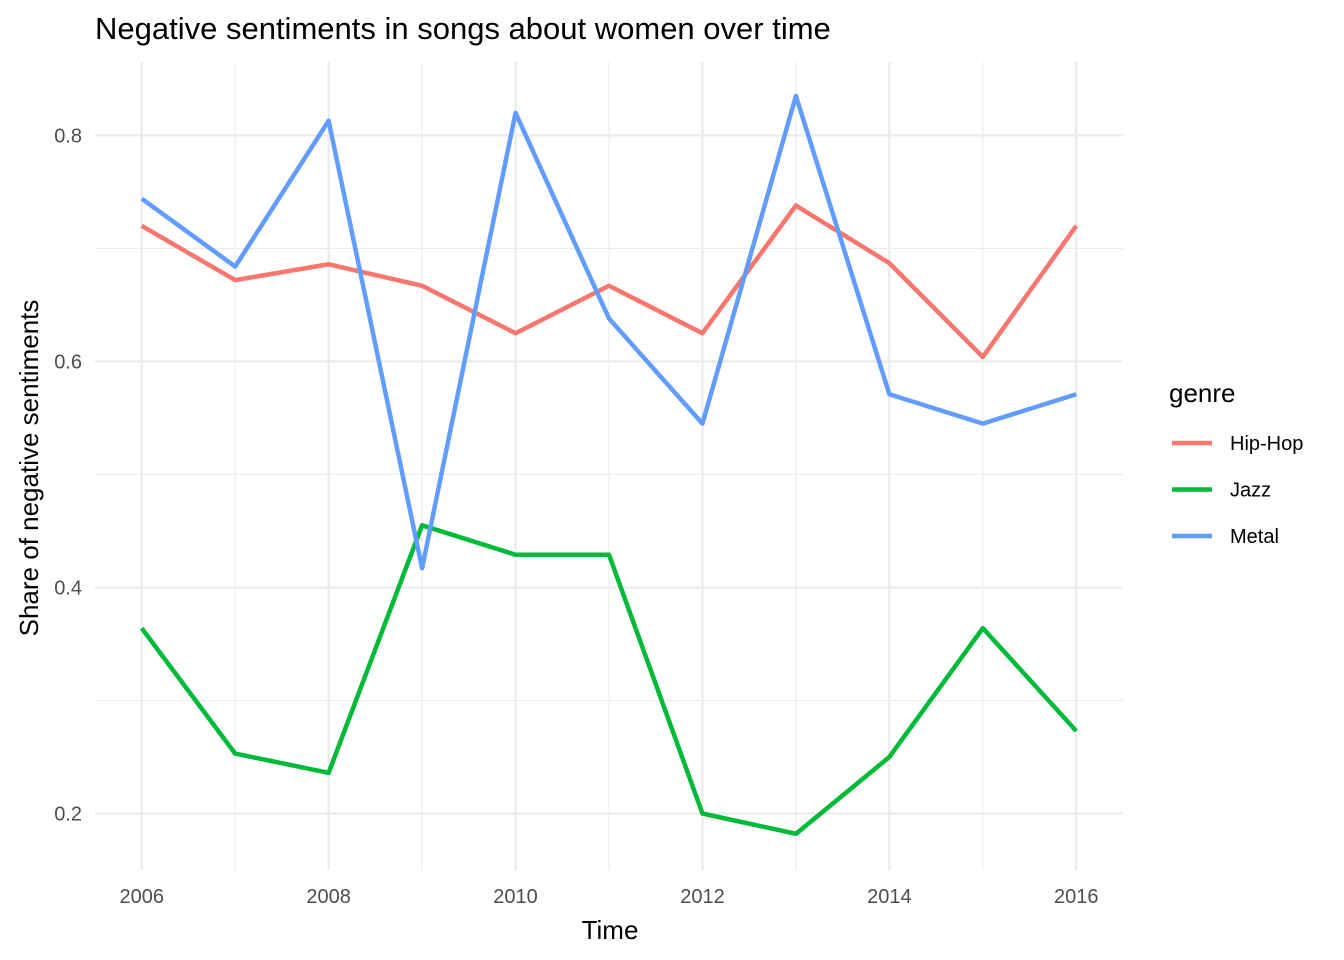 Image resolution: width=1344 pixels, height=960 pixels. Describe the element at coordinates (68, 475) in the screenshot. I see `y-axis-tick-labels: 0.2 0.4 0.6 0.8` at that location.